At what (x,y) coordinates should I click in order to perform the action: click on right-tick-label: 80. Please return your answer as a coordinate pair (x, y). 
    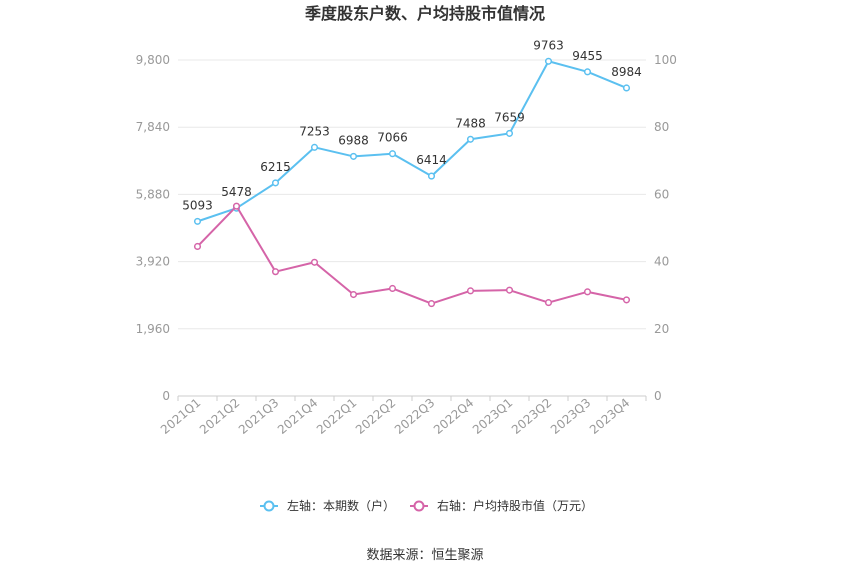
    Looking at the image, I should click on (661, 127).